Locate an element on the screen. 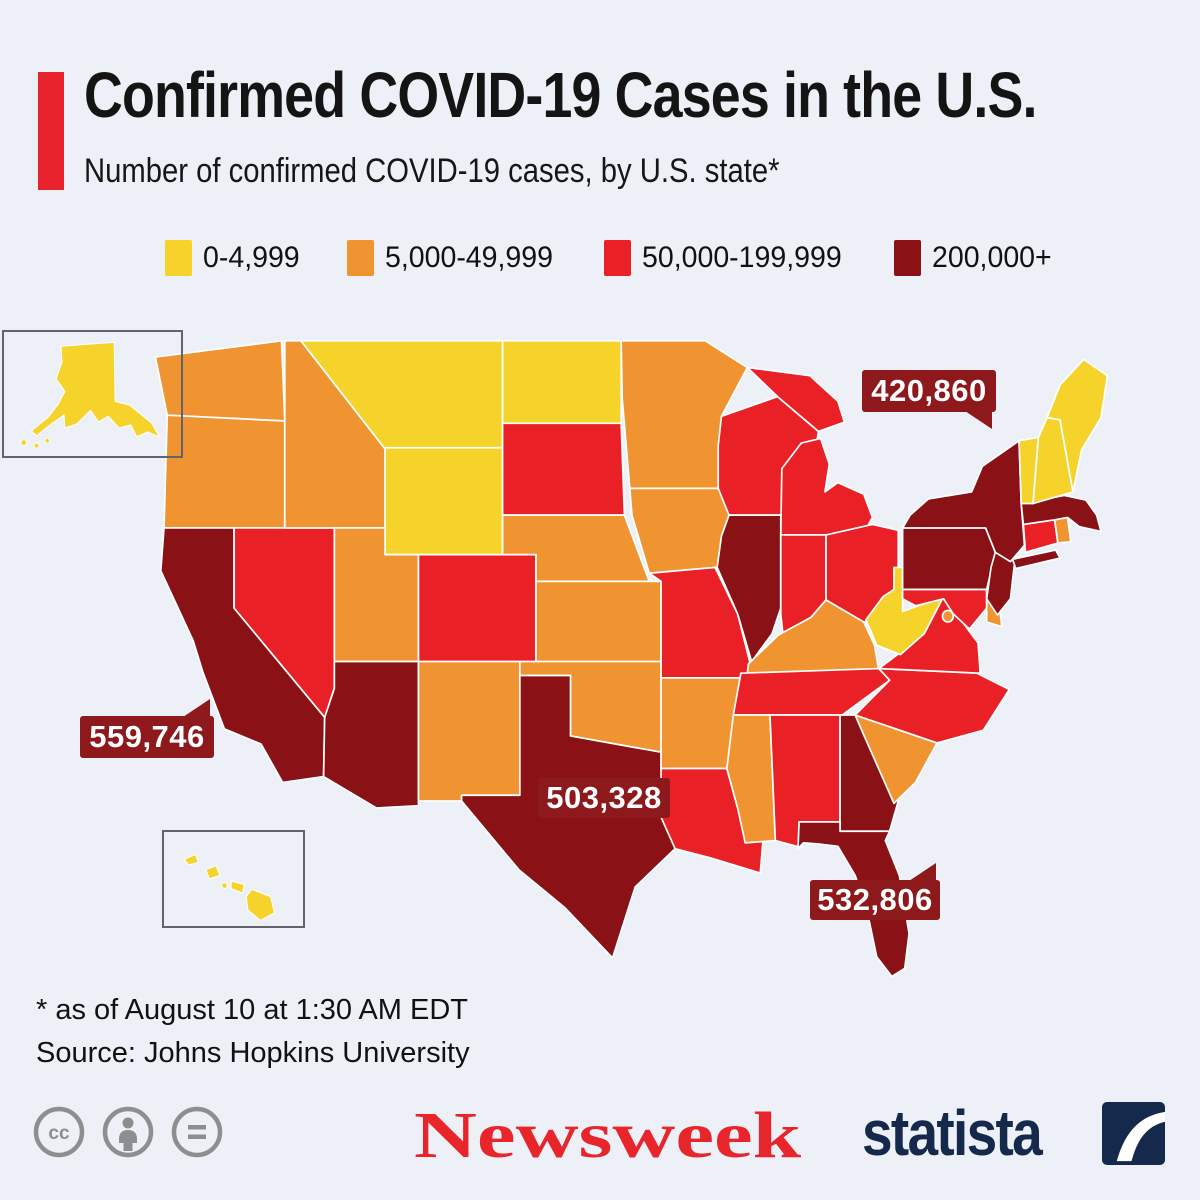 Image resolution: width=1200 pixels, height=1200 pixels. state-massachusetts is located at coordinates (1061, 513).